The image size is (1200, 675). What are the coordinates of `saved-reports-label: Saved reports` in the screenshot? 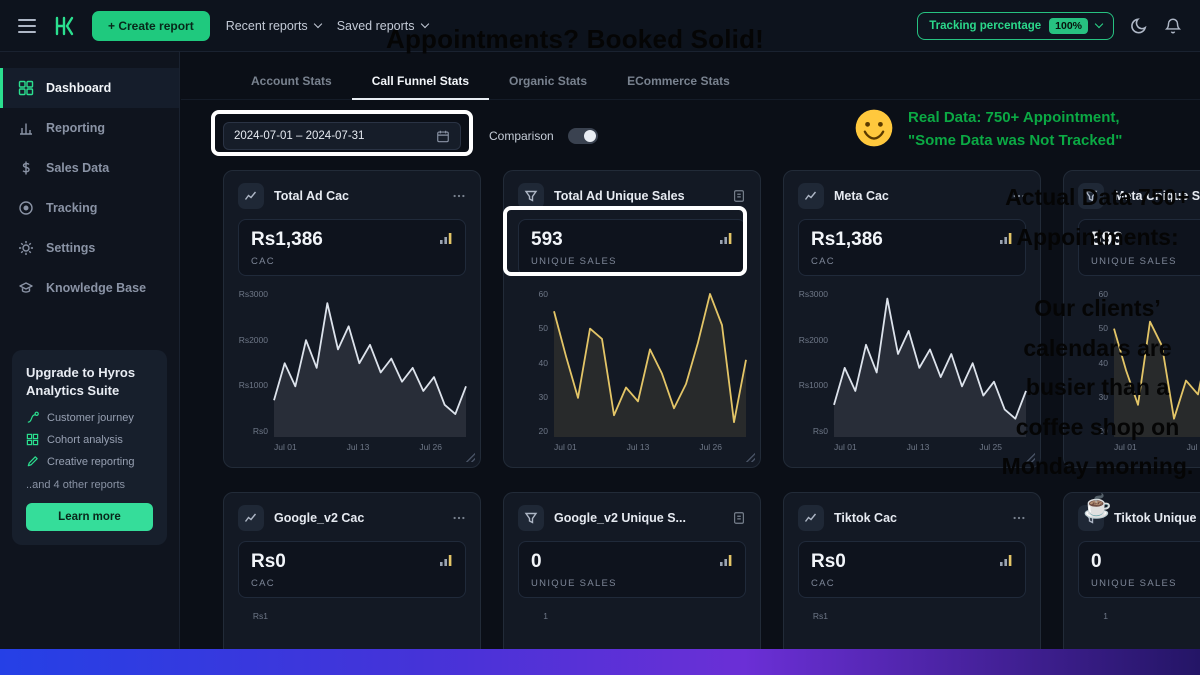 It's located at (375, 25).